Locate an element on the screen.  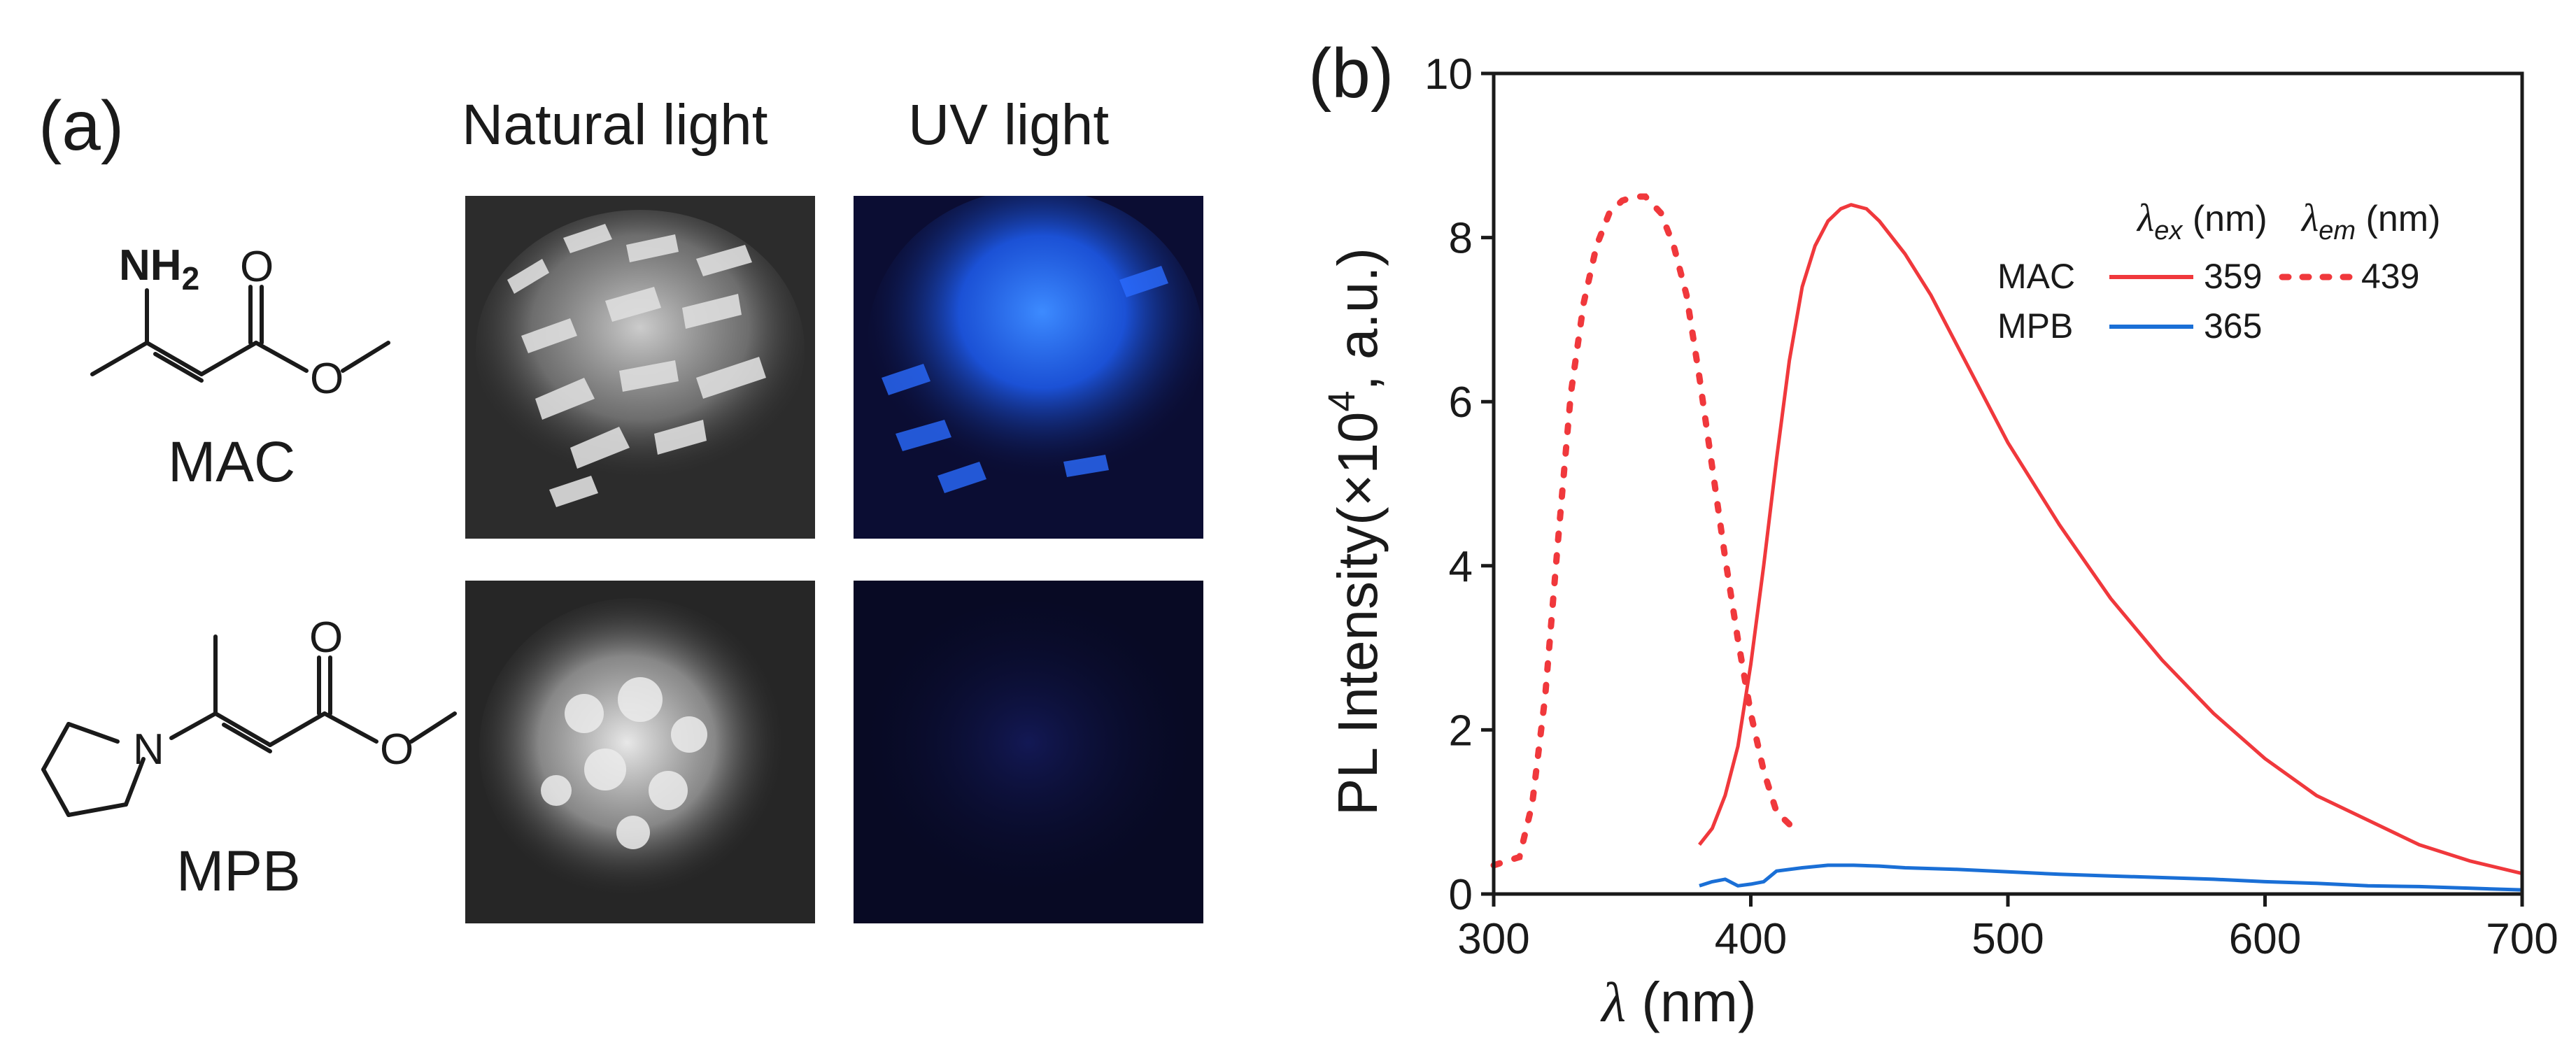
mac-ester-oxygen: O is located at coordinates (327, 379).